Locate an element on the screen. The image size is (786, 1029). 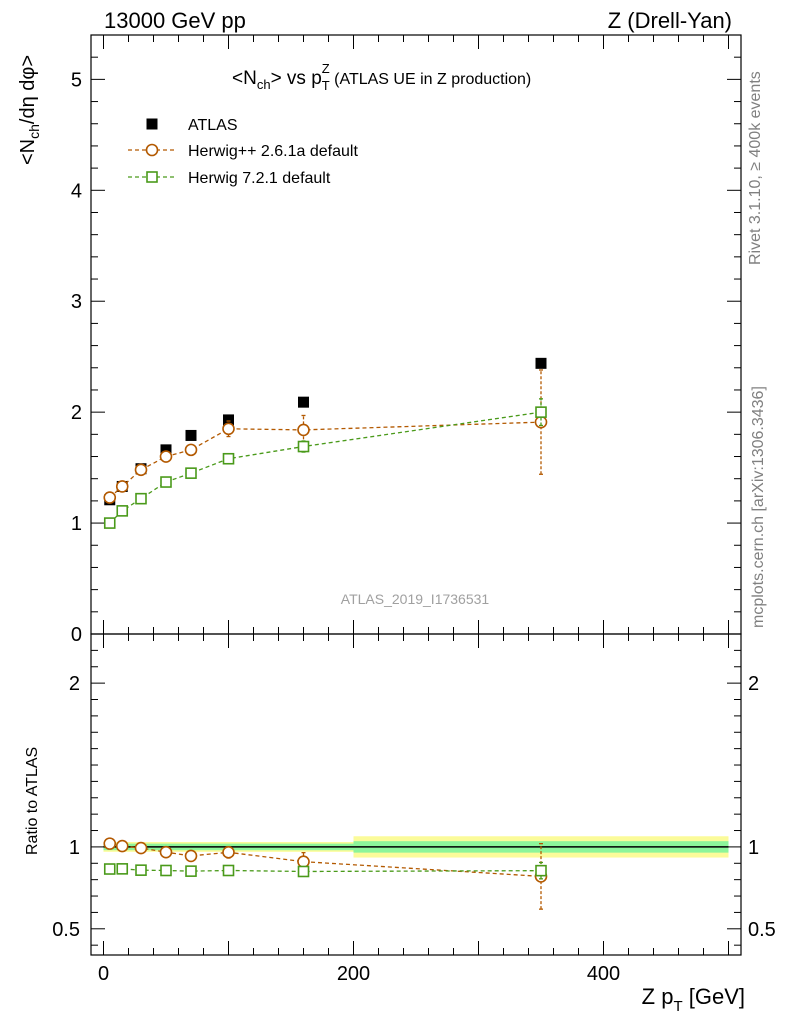
main-y-tick-label-5: 5 is located at coordinates (76, 80).